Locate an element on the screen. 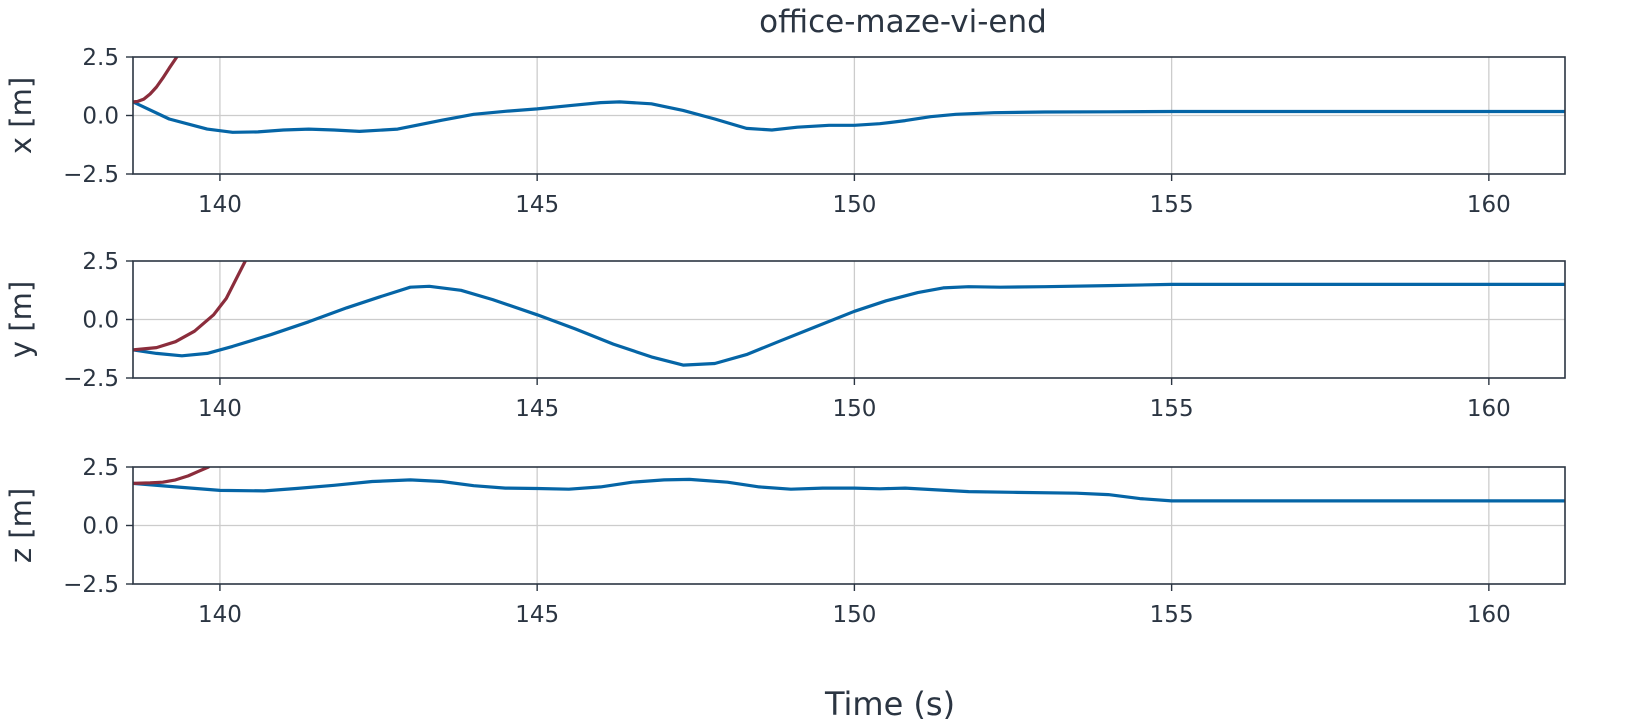  y-axis-label: z [m] is located at coordinates (21, 525).